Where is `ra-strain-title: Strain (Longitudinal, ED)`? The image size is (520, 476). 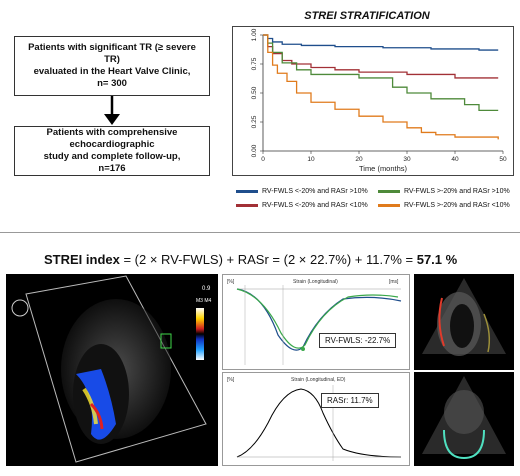
ra-strain-title: Strain (Longitudinal, ED) is located at coordinates (318, 380).